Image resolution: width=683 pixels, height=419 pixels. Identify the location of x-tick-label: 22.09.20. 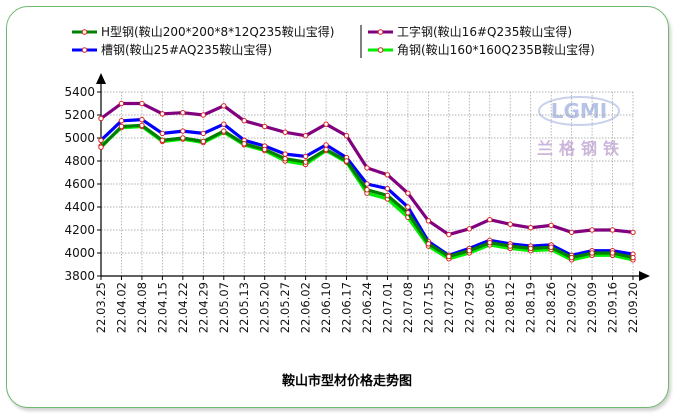
(633, 307).